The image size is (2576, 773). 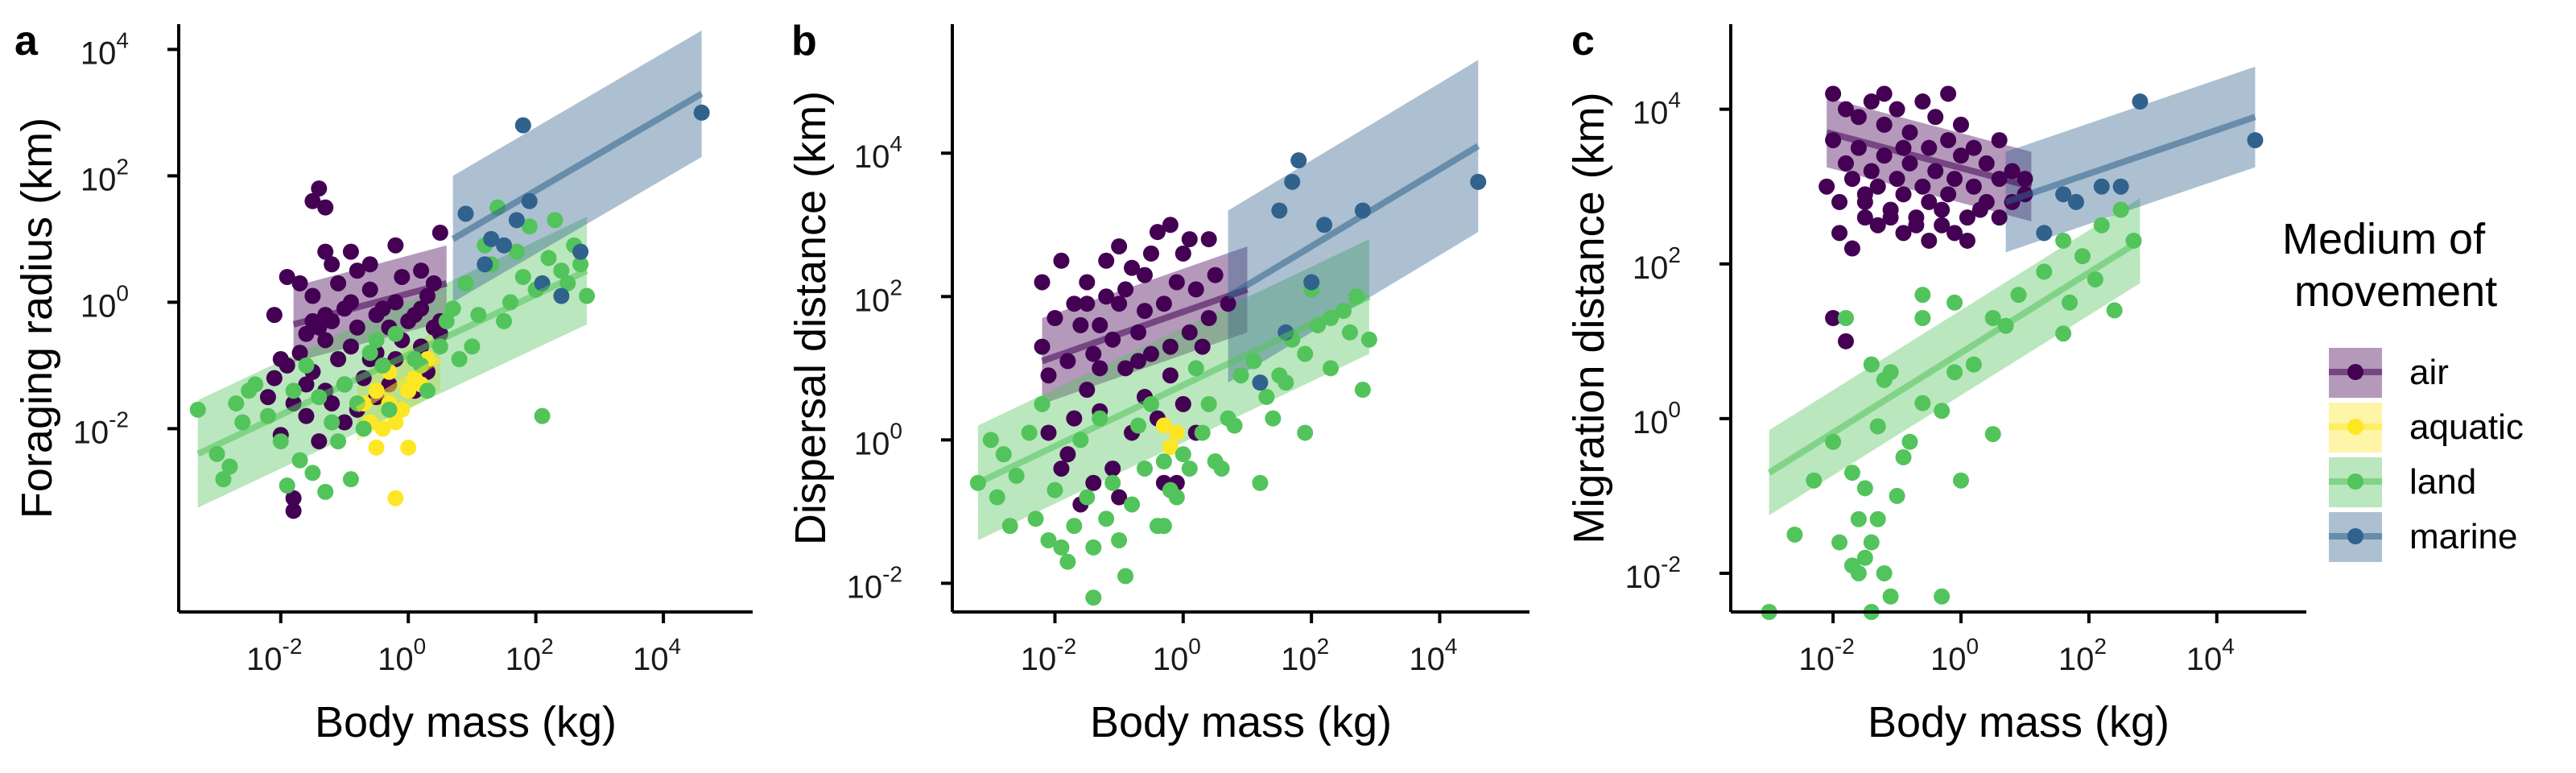 I want to click on fit-line-marine, so click(x=2130, y=159).